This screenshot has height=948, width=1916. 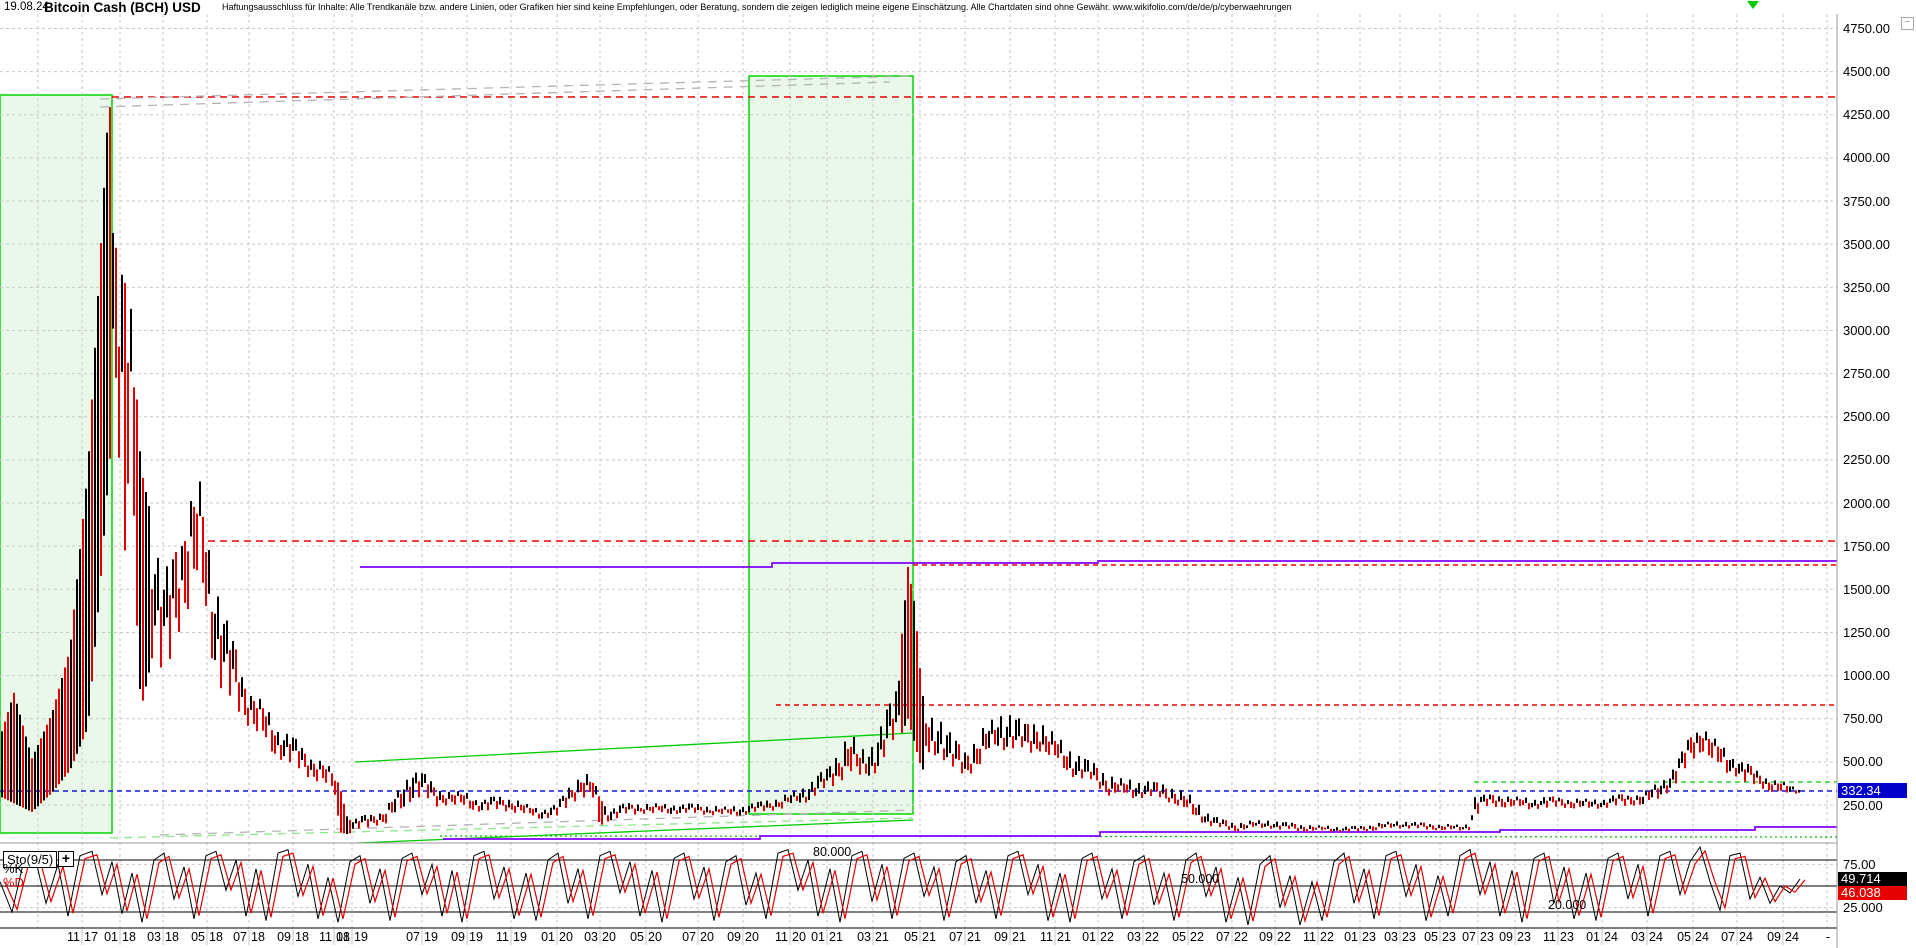 What do you see at coordinates (1859, 864) in the screenshot?
I see `sto-axis-label: 75.00` at bounding box center [1859, 864].